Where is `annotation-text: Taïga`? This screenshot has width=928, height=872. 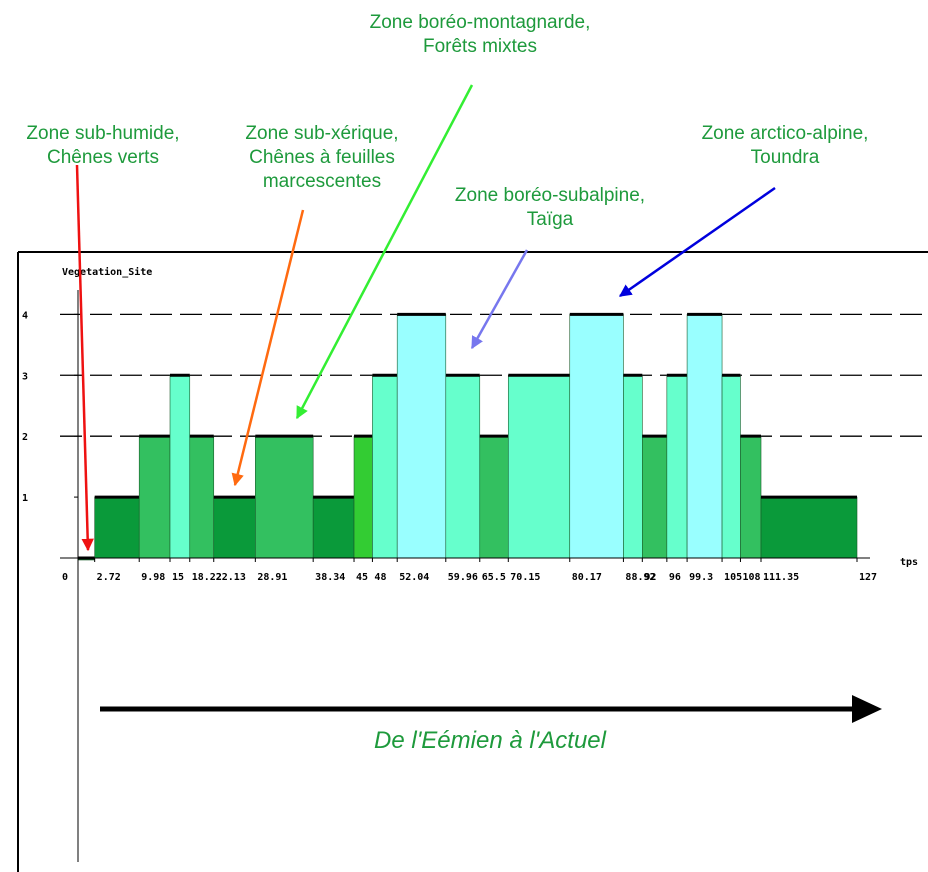
annotation-text: Taïga is located at coordinates (550, 219).